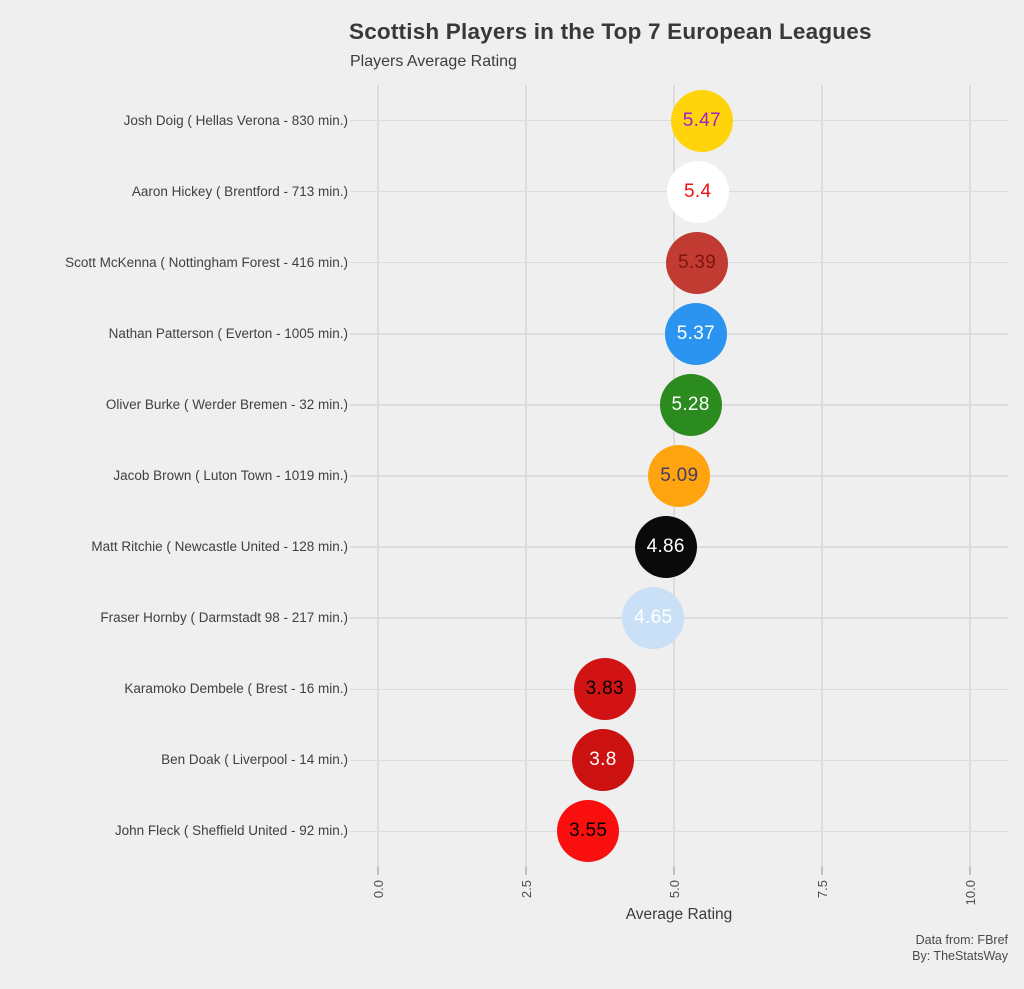 Image resolution: width=1024 pixels, height=989 pixels. Describe the element at coordinates (231, 831) in the screenshot. I see `player-label: John Fleck ( Sheffield United - 92 min.)` at that location.